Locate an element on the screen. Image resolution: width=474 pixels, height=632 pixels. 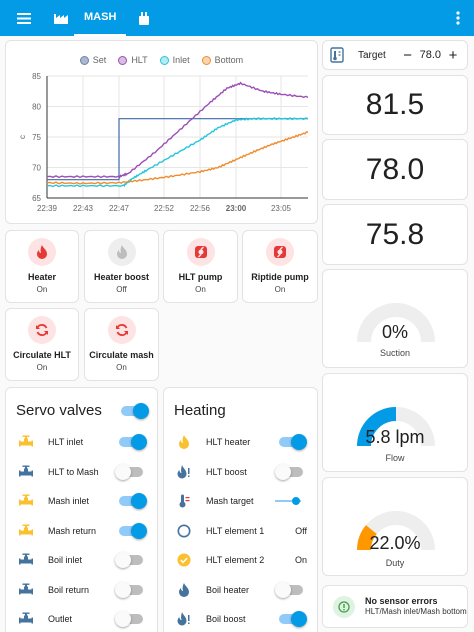
mash-target-slider is located at coordinates (288, 501).